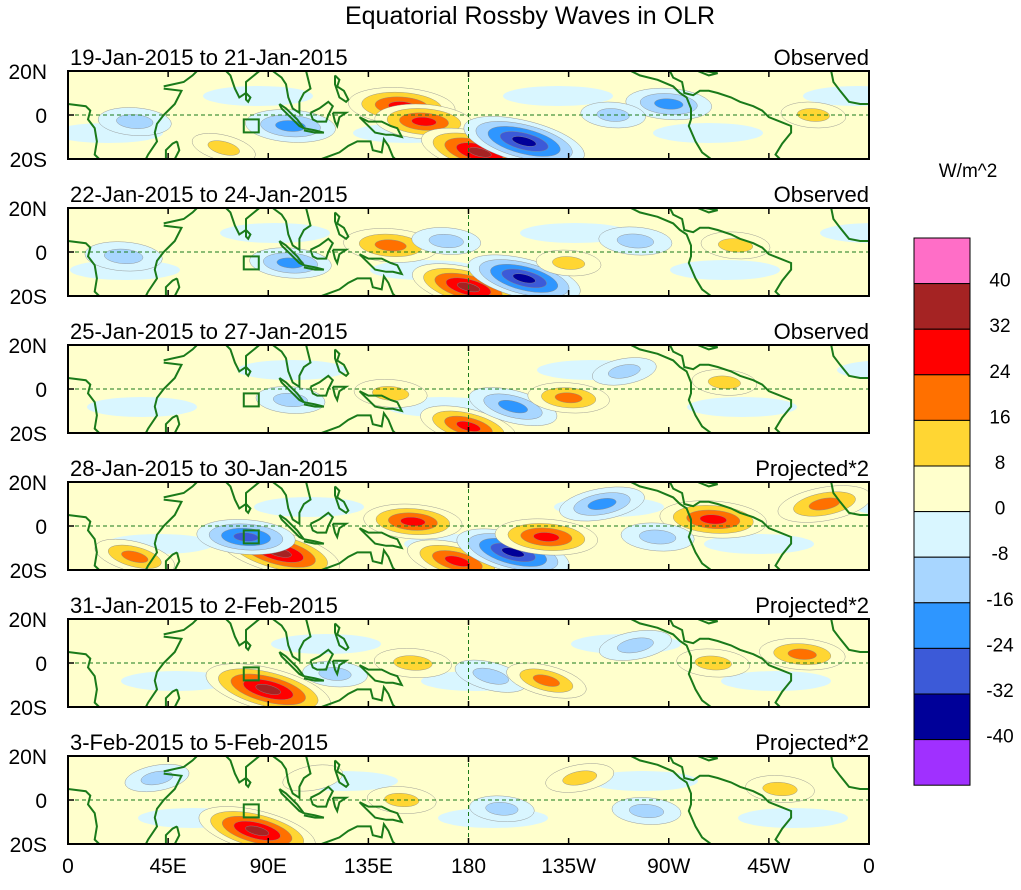 This screenshot has height=890, width=1021. I want to click on x-tick-label: 0, so click(869, 866).